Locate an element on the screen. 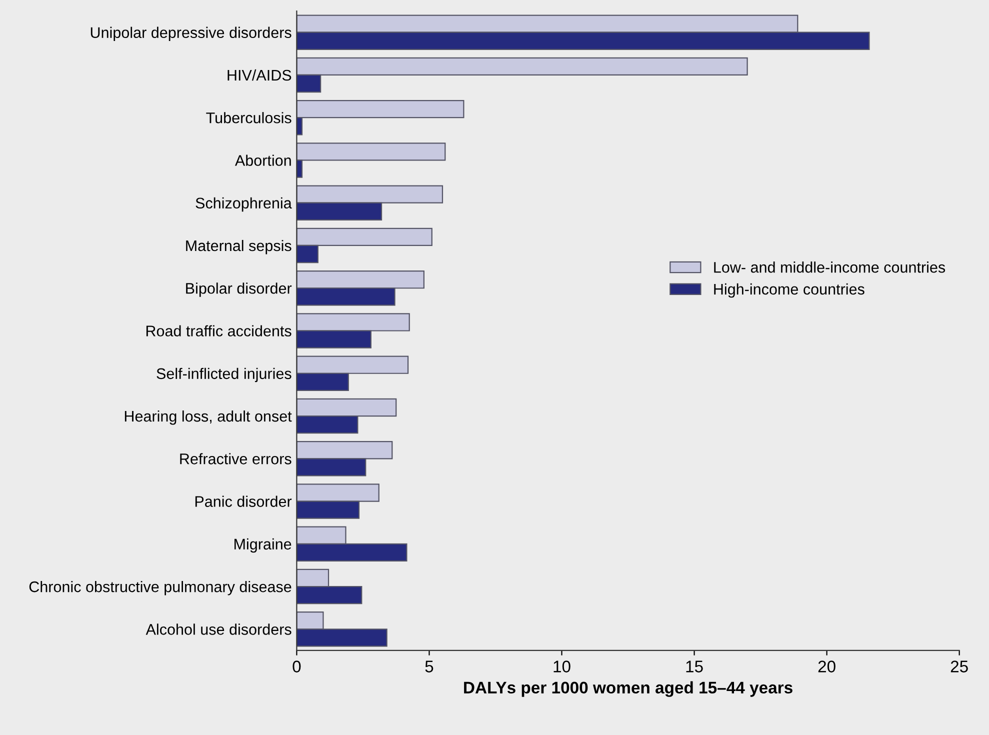 The height and width of the screenshot is (735, 989). y-tick-label: Unipolar depressive disorders is located at coordinates (191, 34).